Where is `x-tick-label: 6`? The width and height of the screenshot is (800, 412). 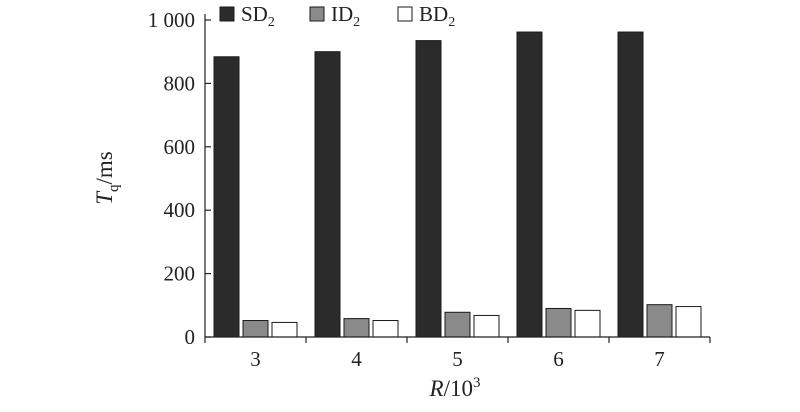
x-tick-label: 6 is located at coordinates (558, 359).